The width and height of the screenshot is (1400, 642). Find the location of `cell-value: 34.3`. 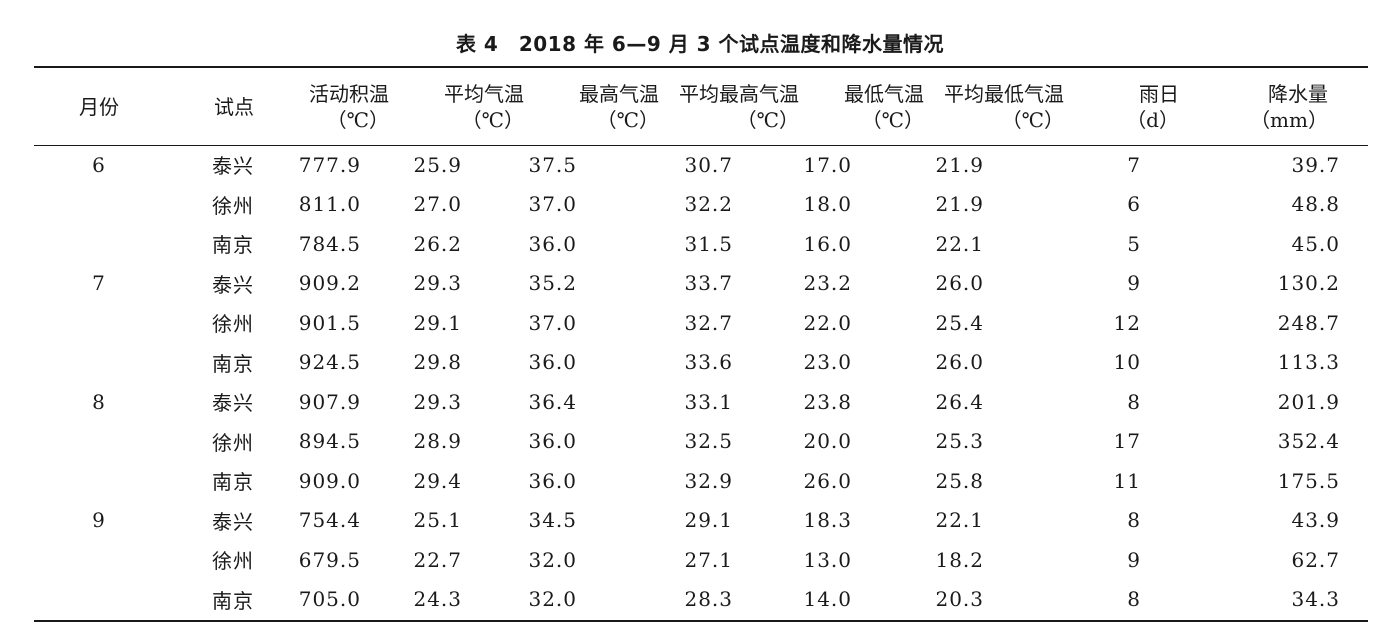

cell-value: 34.3 is located at coordinates (1315, 599).